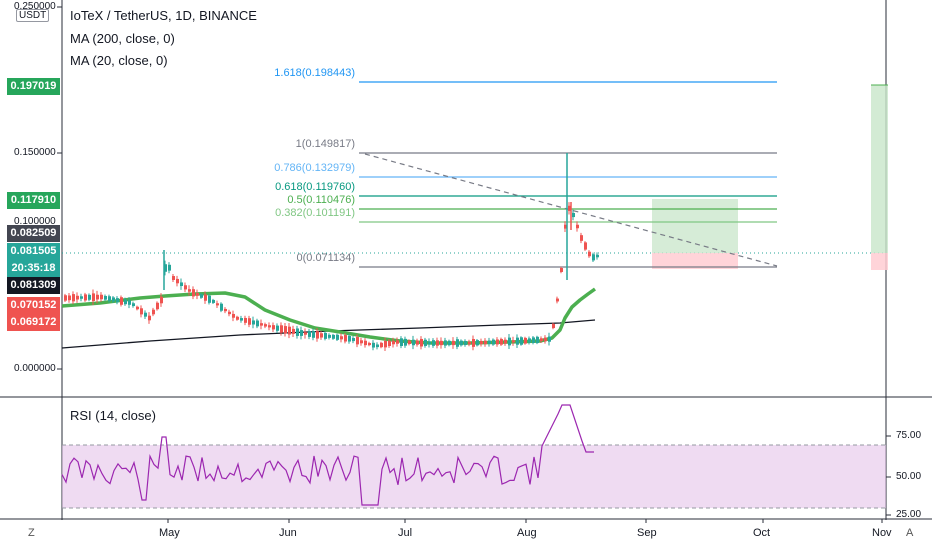  I want to click on fib-trend-line, so click(571, 210).